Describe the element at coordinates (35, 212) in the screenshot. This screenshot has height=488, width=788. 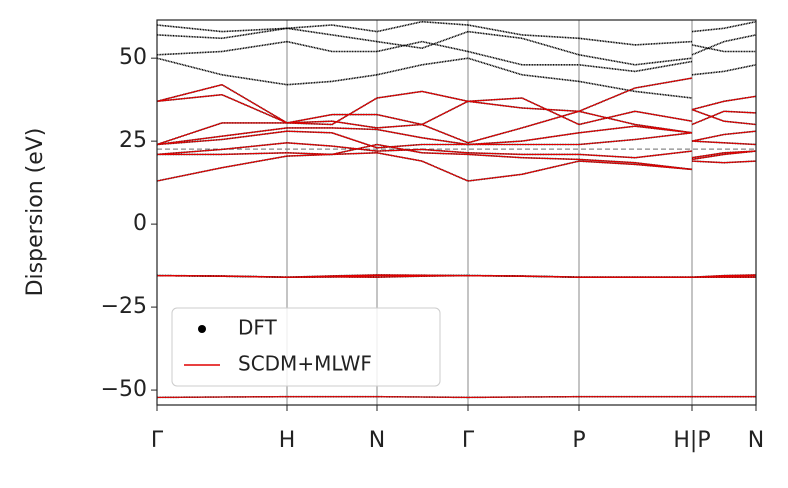
I see `y-axis-label: Dispersion (eV)` at that location.